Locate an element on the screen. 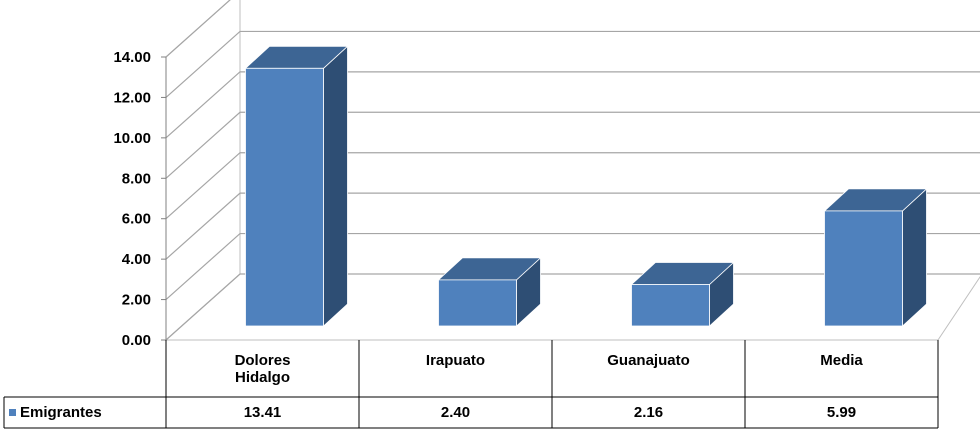  y-tick-label: 2.00 is located at coordinates (136, 300).